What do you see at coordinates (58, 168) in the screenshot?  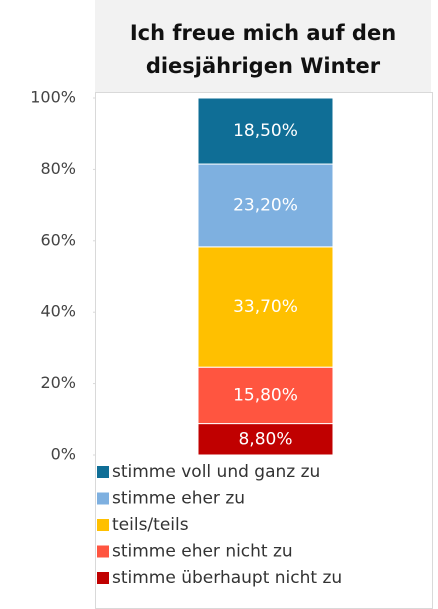 I see `y-tick-label: 80%` at bounding box center [58, 168].